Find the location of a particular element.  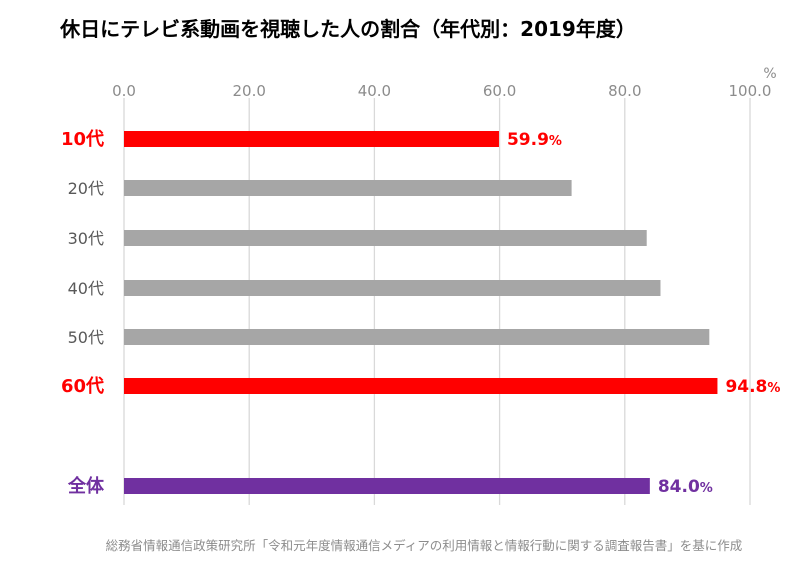

x-tick-label: 100.0 is located at coordinates (750, 91).